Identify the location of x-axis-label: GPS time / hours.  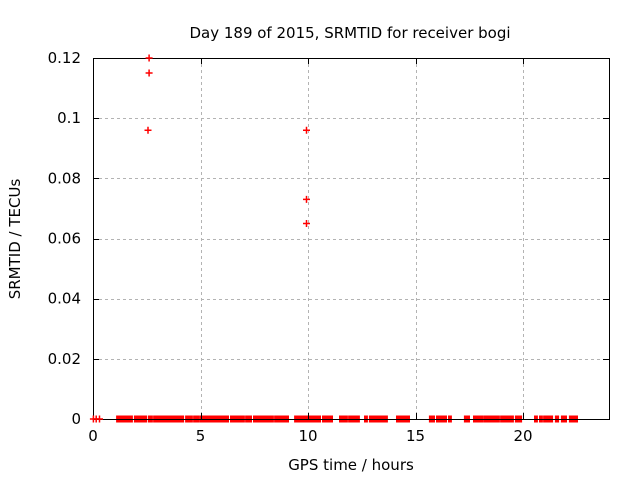
(351, 465).